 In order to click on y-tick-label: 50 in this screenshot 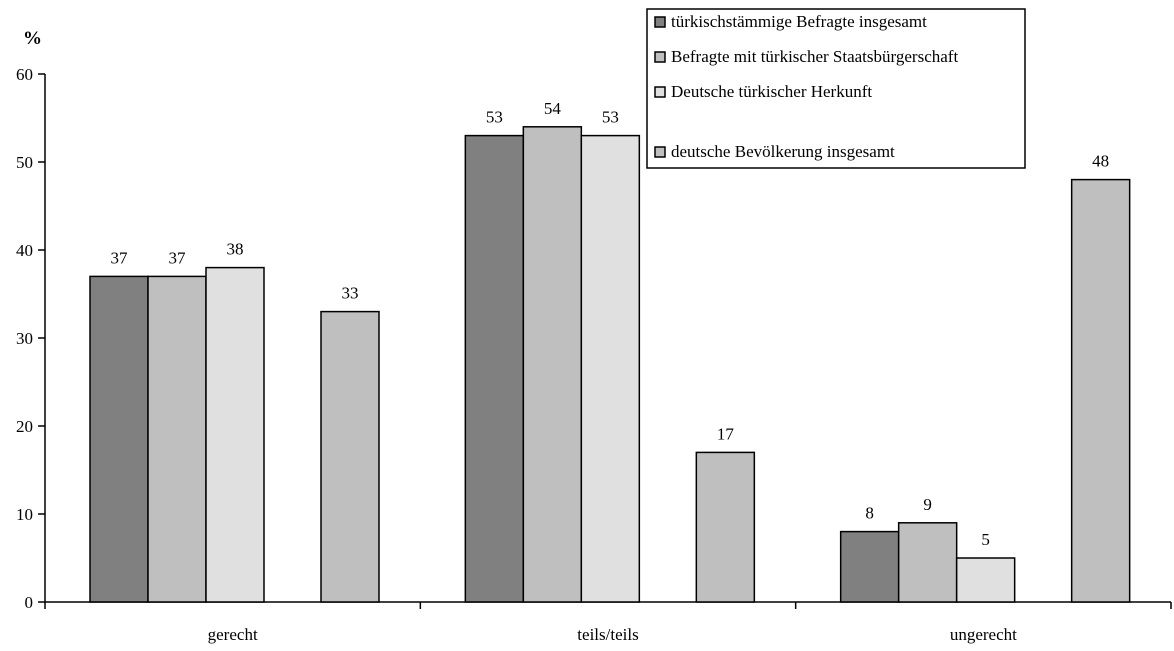, I will do `click(24, 162)`.